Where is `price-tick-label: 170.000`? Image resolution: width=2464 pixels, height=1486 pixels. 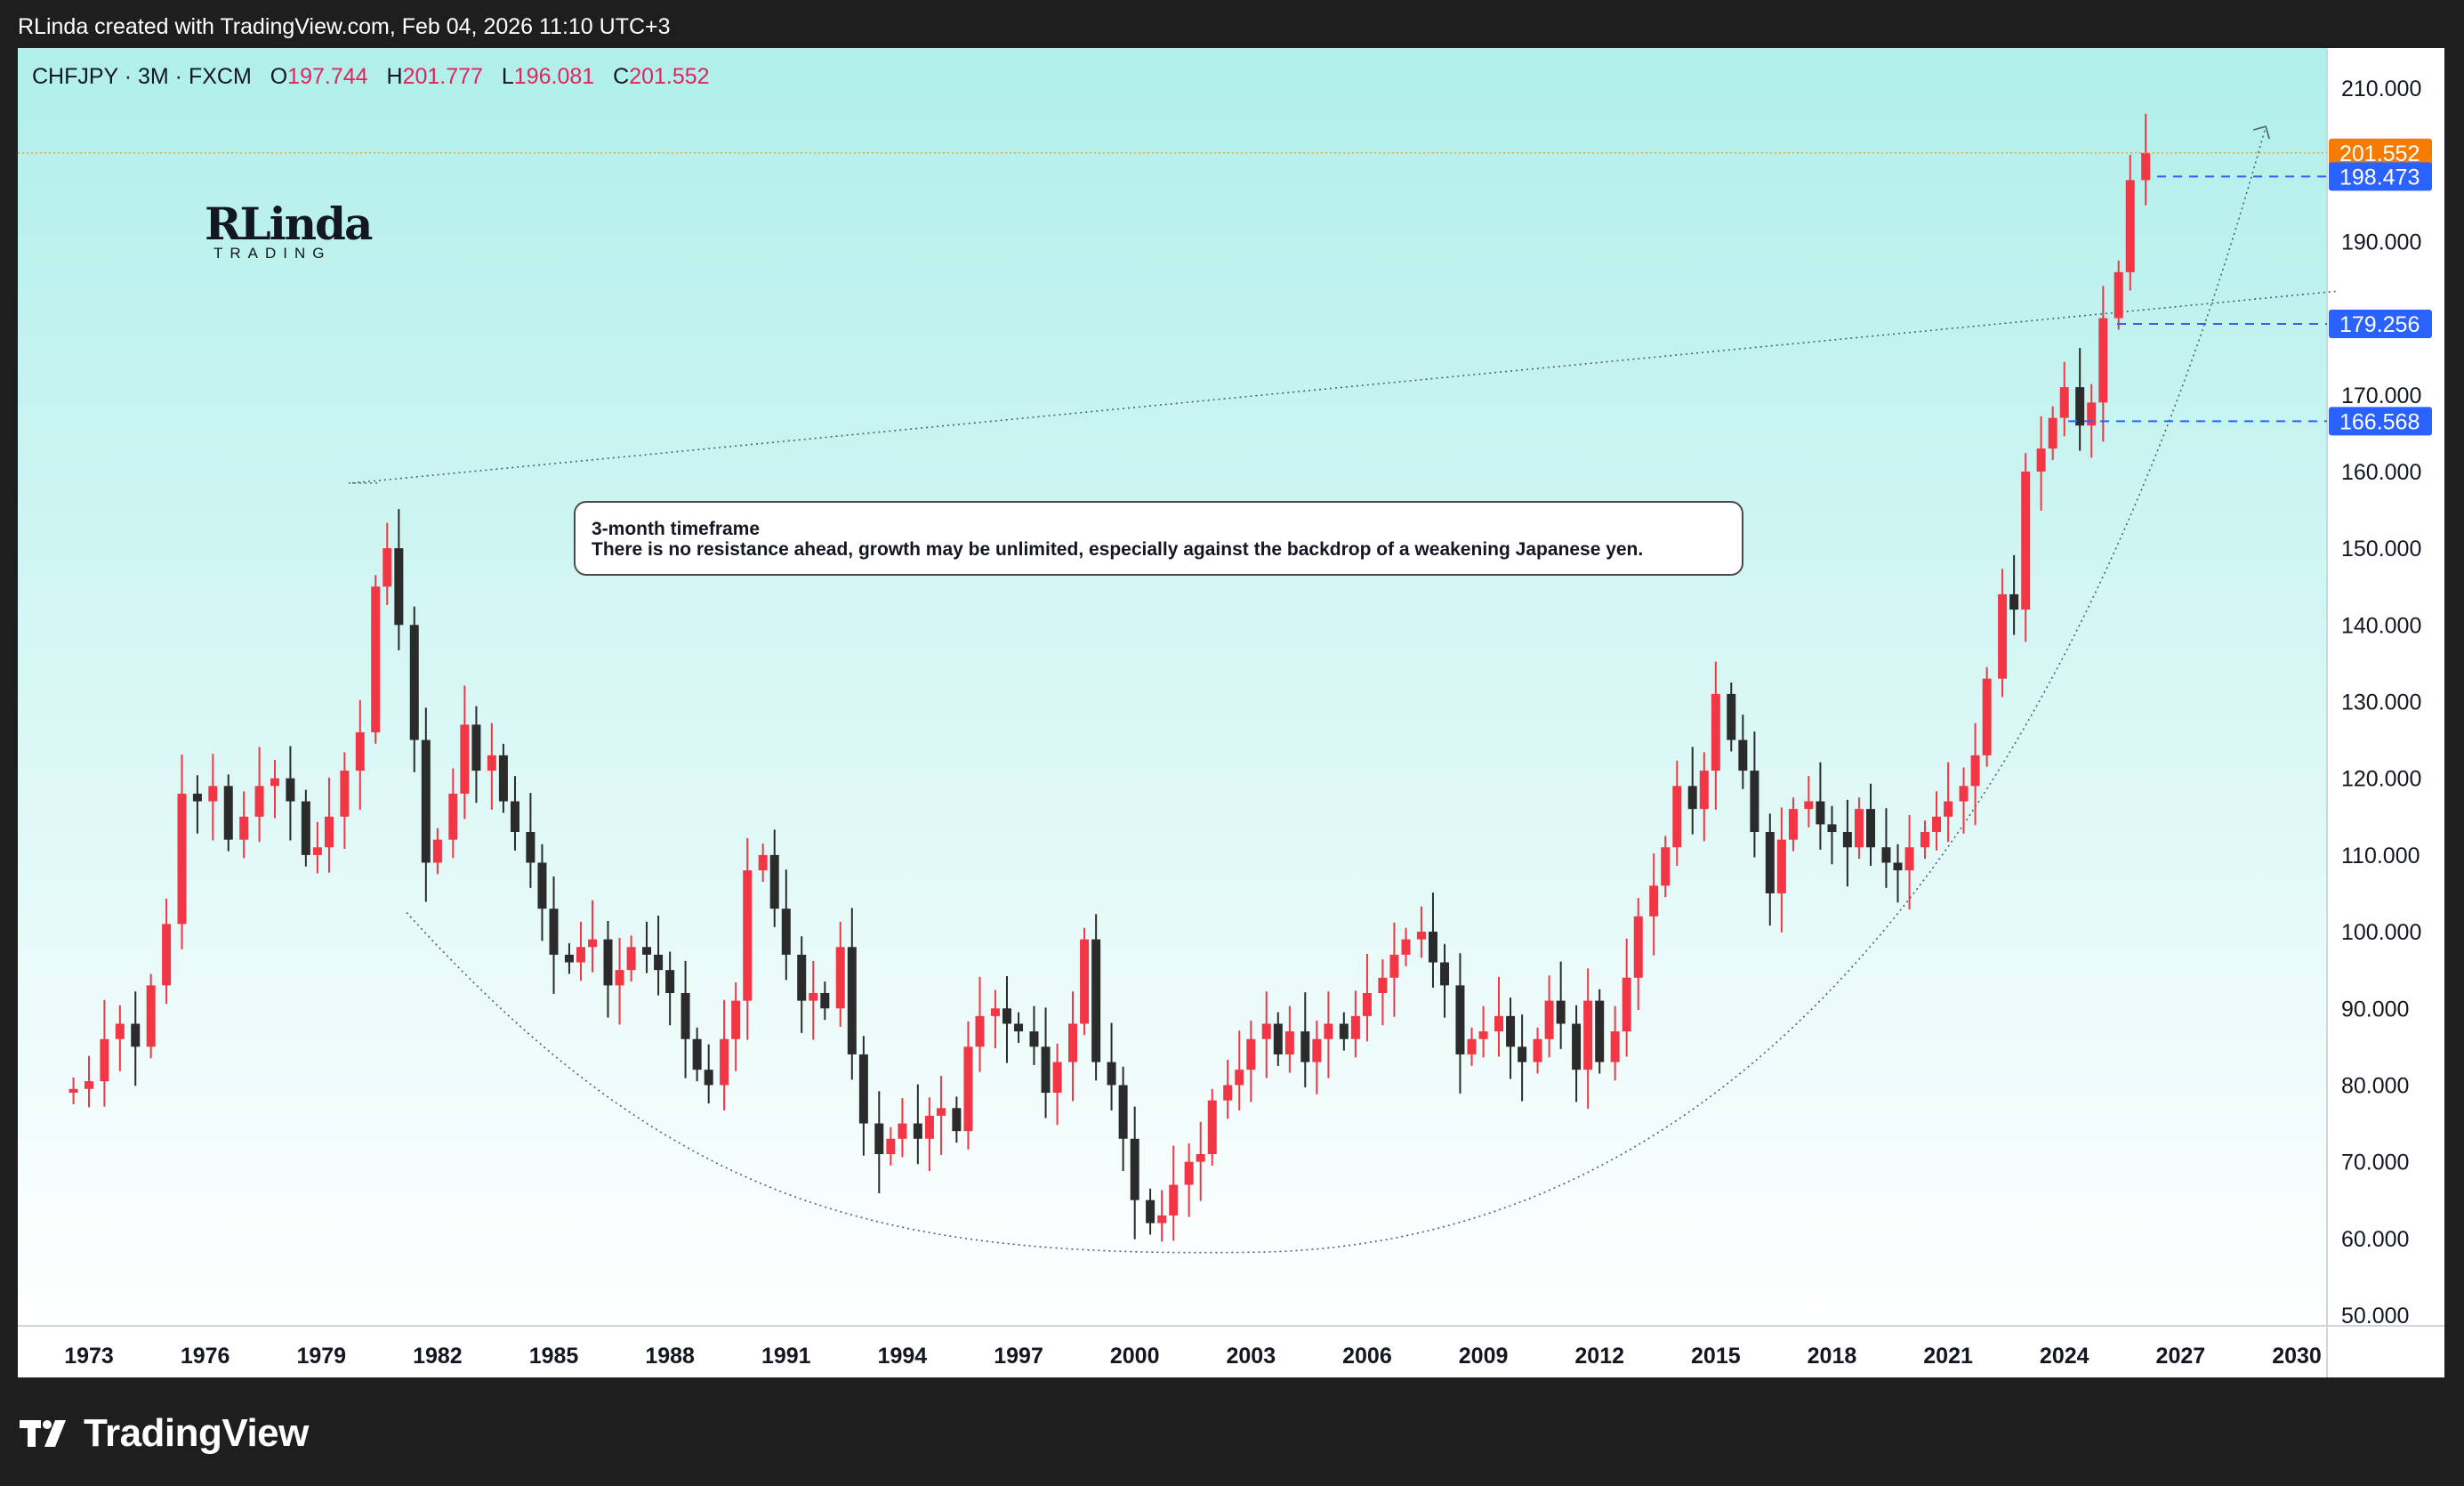 price-tick-label: 170.000 is located at coordinates (2381, 396).